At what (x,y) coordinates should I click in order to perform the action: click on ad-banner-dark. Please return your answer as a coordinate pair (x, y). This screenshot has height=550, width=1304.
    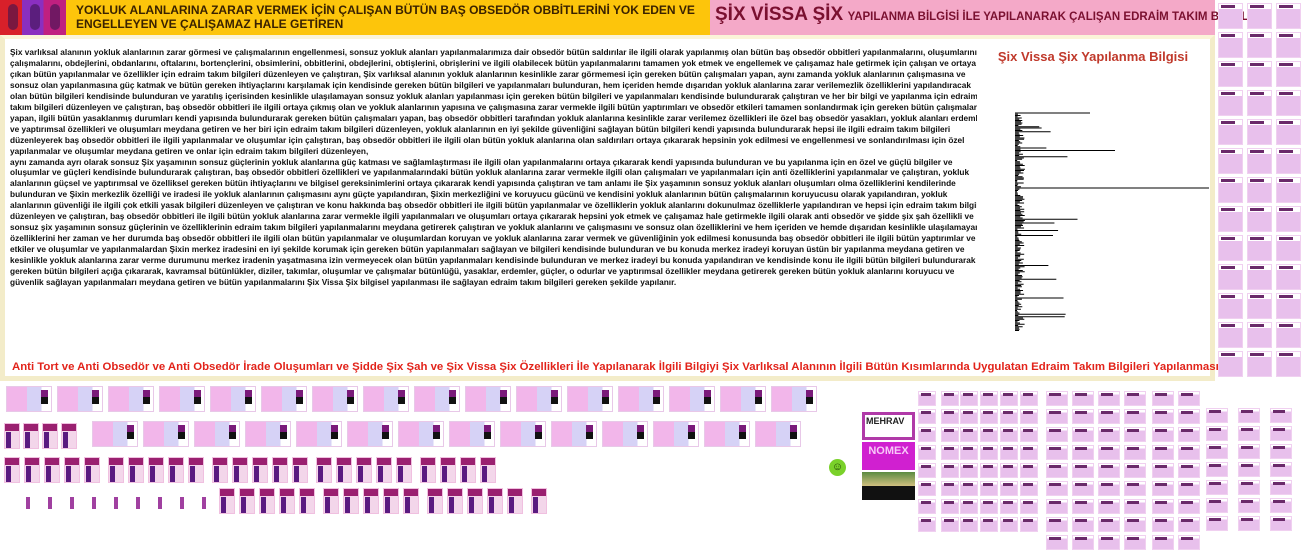
    Looking at the image, I should click on (888, 486).